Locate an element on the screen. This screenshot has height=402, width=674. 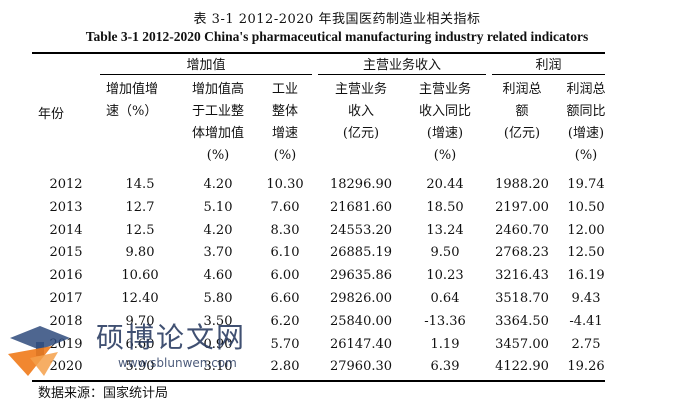
top-rule is located at coordinates (318, 53).